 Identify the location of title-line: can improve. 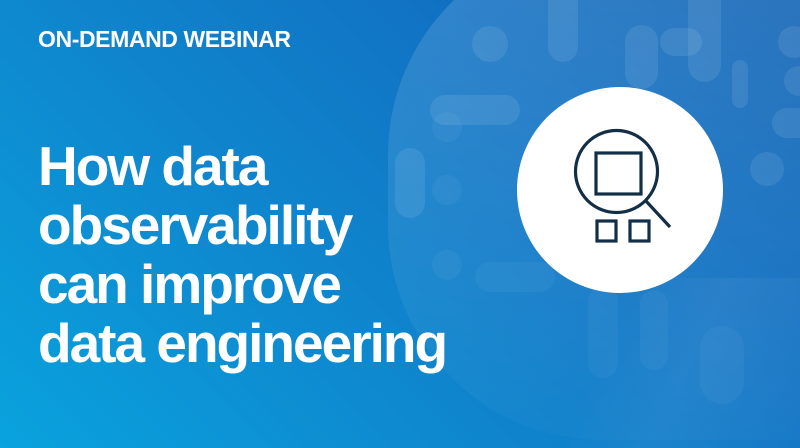
(190, 284).